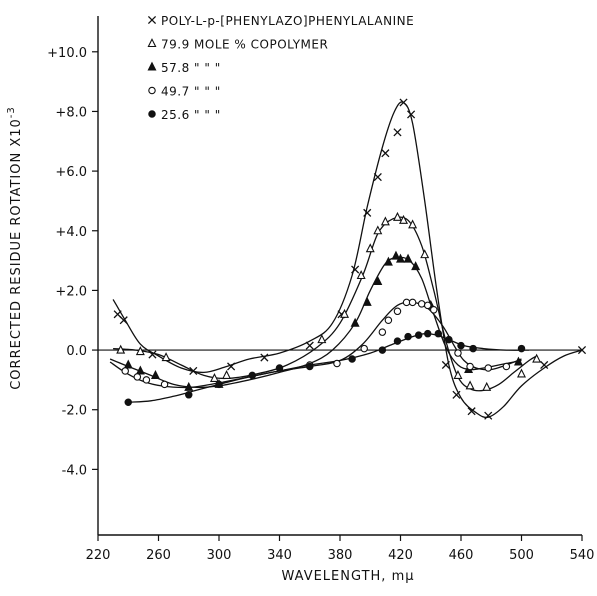  What do you see at coordinates (347, 576) in the screenshot?
I see `x-axis-title: WAVELENGTH, mμ` at bounding box center [347, 576].